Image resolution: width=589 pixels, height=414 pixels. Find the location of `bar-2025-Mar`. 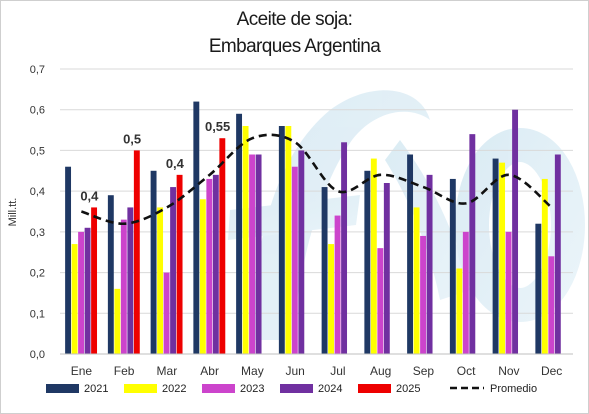

bar-2025-Mar is located at coordinates (179, 264).